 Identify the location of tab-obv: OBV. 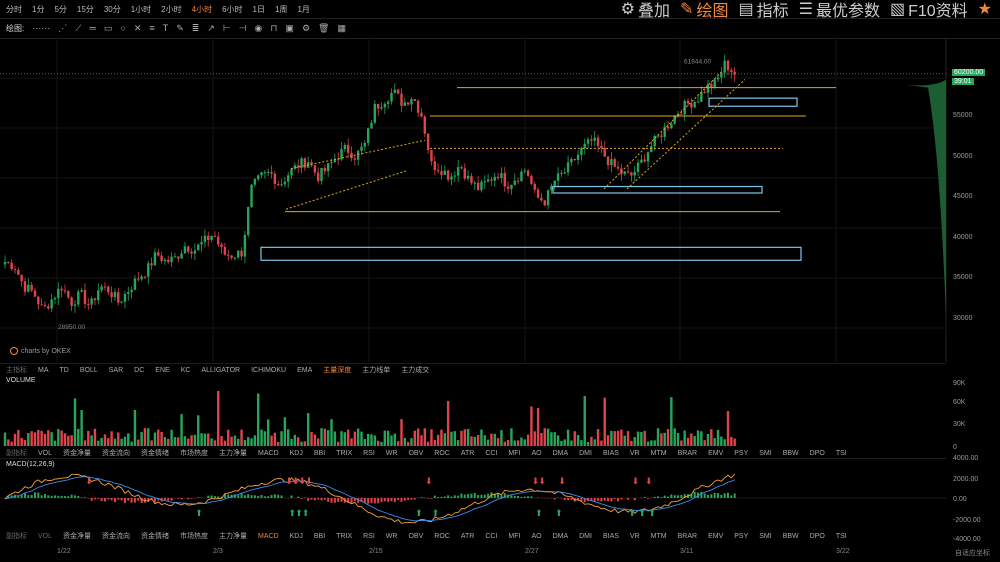
(416, 453).